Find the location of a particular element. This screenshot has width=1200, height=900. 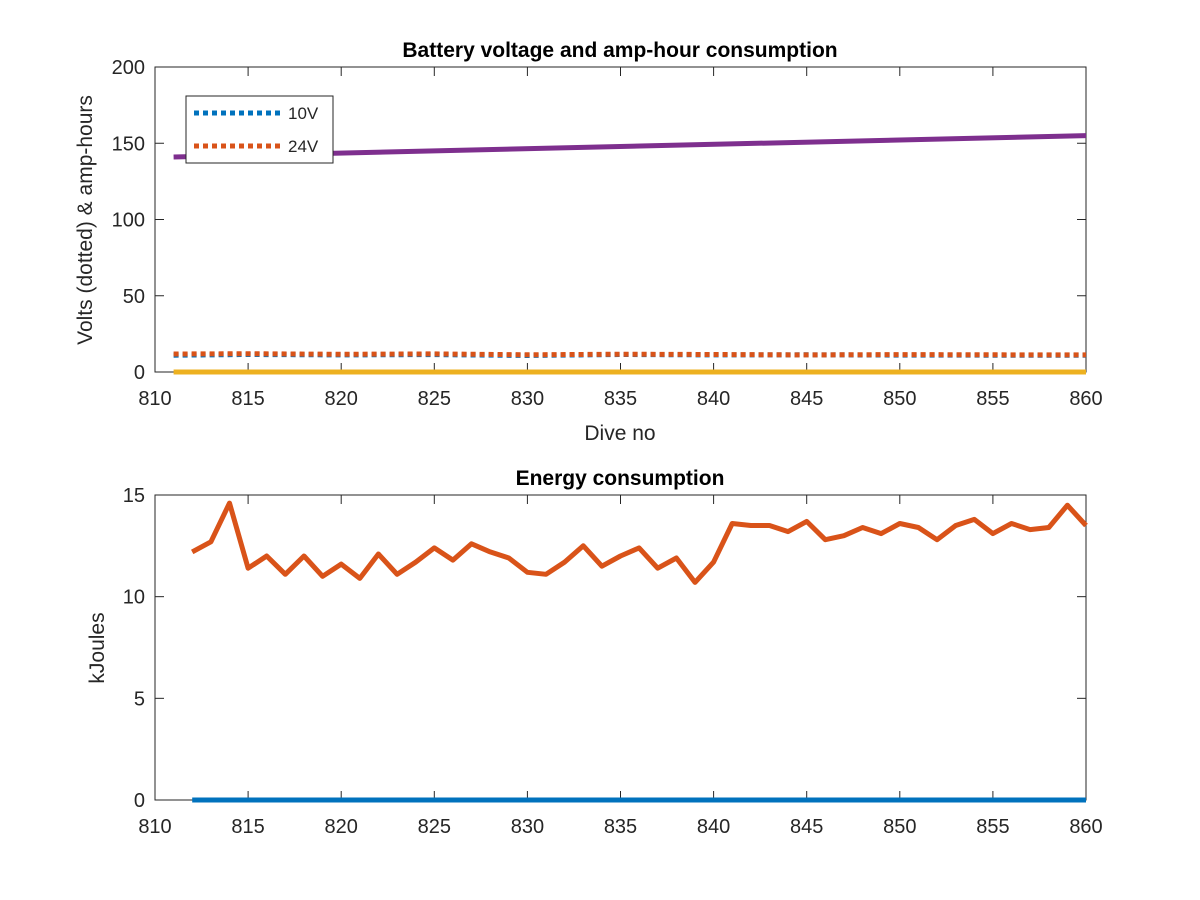

chart-bottom-ytick-label: 15 is located at coordinates (134, 496).